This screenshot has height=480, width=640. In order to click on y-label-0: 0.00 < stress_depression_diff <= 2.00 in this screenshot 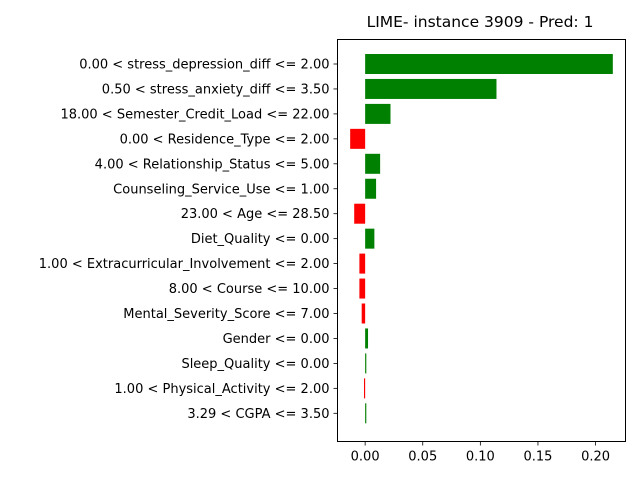, I will do `click(204, 65)`.